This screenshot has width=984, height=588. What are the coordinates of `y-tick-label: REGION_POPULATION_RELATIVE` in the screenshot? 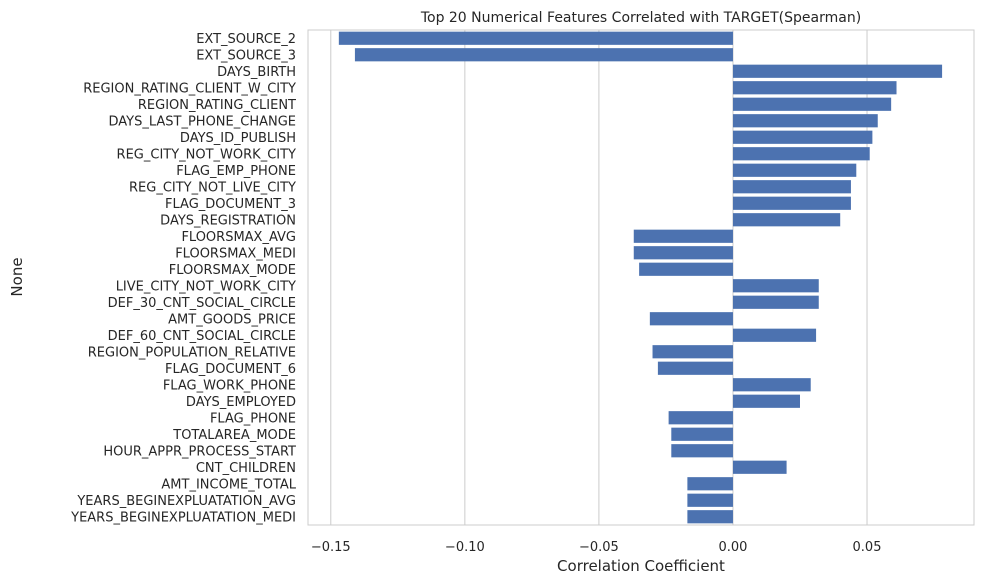 It's located at (192, 352).